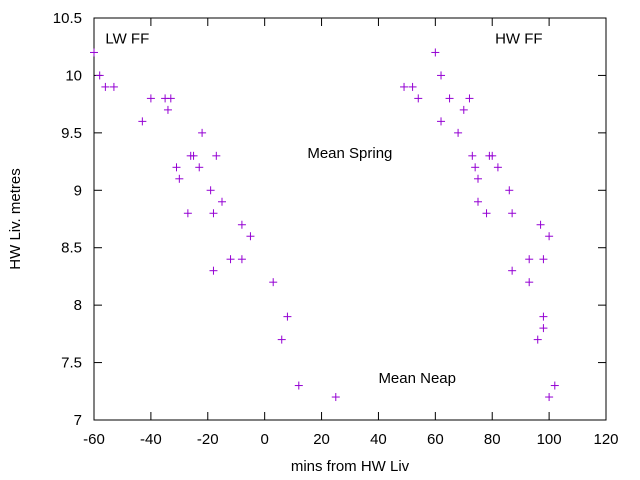 Image resolution: width=640 pixels, height=480 pixels. Describe the element at coordinates (71, 363) in the screenshot. I see `y-tick-label: 7.5` at that location.